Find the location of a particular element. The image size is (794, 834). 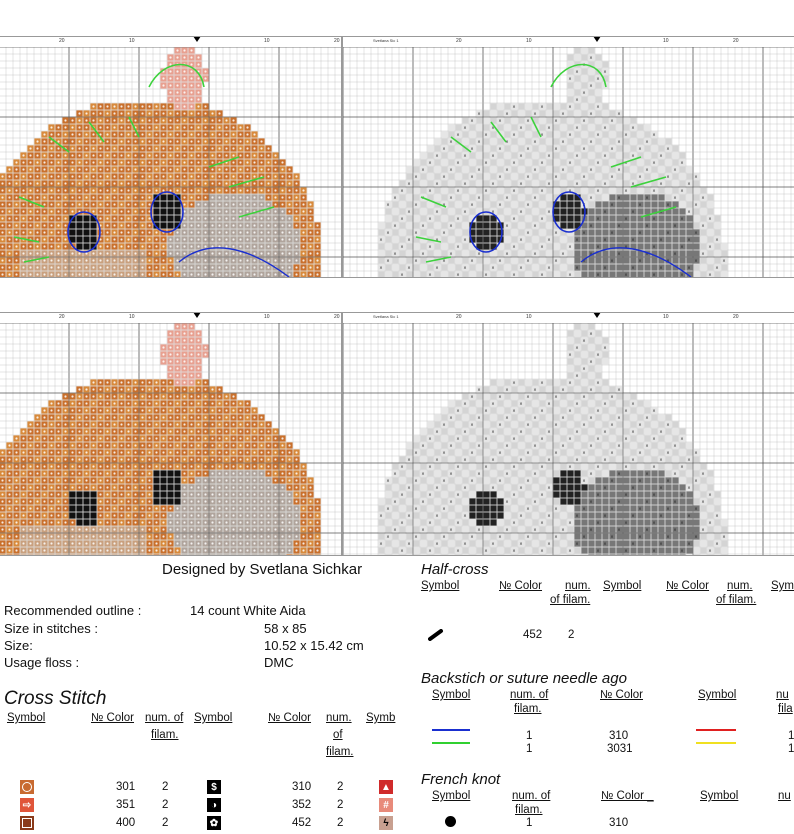

floss-label: Usage floss : is located at coordinates (42, 662).